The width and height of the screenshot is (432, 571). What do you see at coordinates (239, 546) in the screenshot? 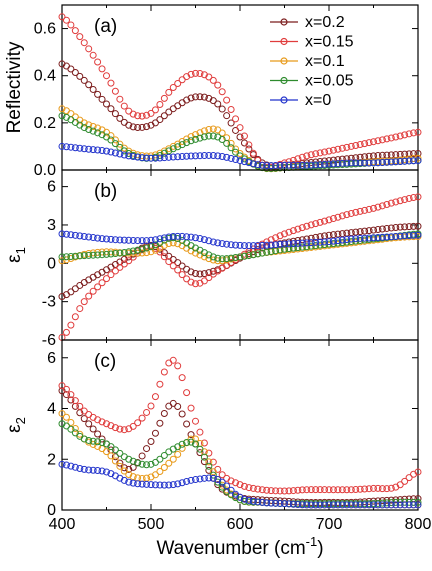
I see `x-axis-label: Wavenumber (cm-1)` at bounding box center [239, 546].